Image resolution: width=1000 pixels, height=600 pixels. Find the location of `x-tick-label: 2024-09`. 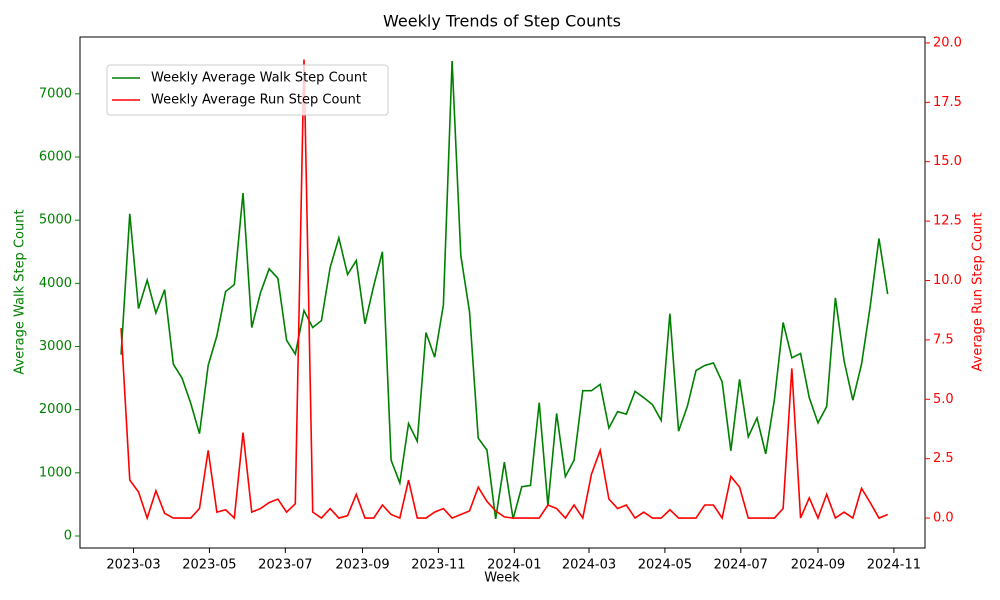

x-tick-label: 2024-09 is located at coordinates (818, 565).